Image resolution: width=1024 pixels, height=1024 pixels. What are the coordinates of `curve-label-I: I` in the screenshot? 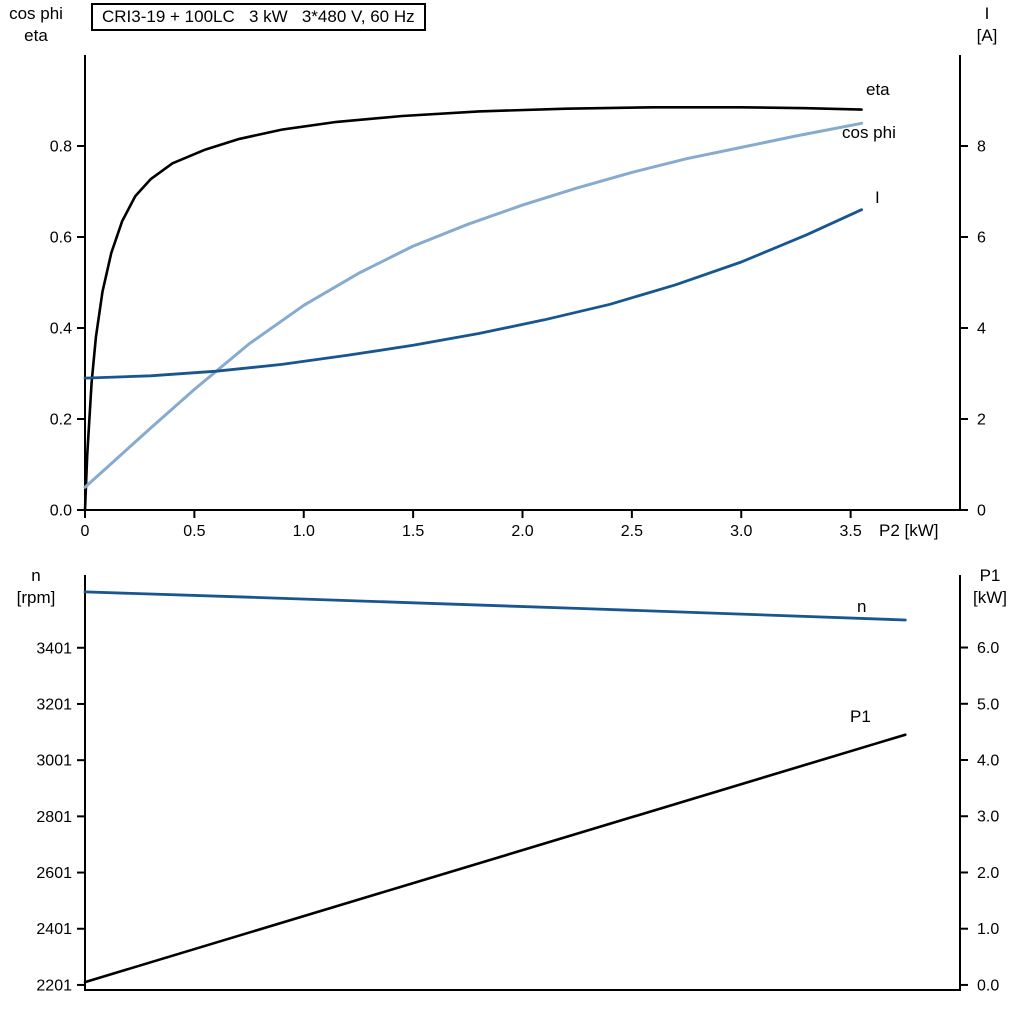 It's located at (877, 197).